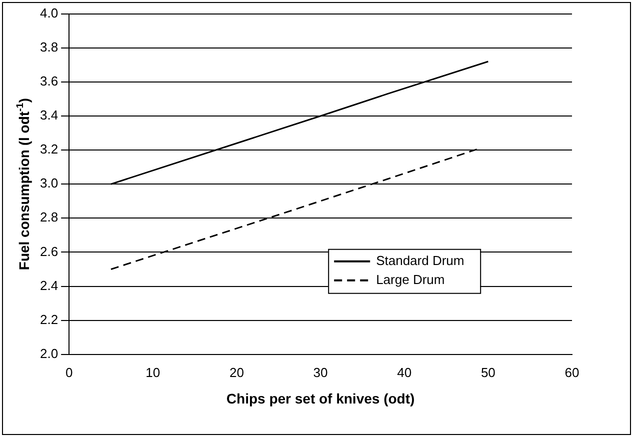 The width and height of the screenshot is (633, 437). I want to click on x-tick-label: 60, so click(572, 372).